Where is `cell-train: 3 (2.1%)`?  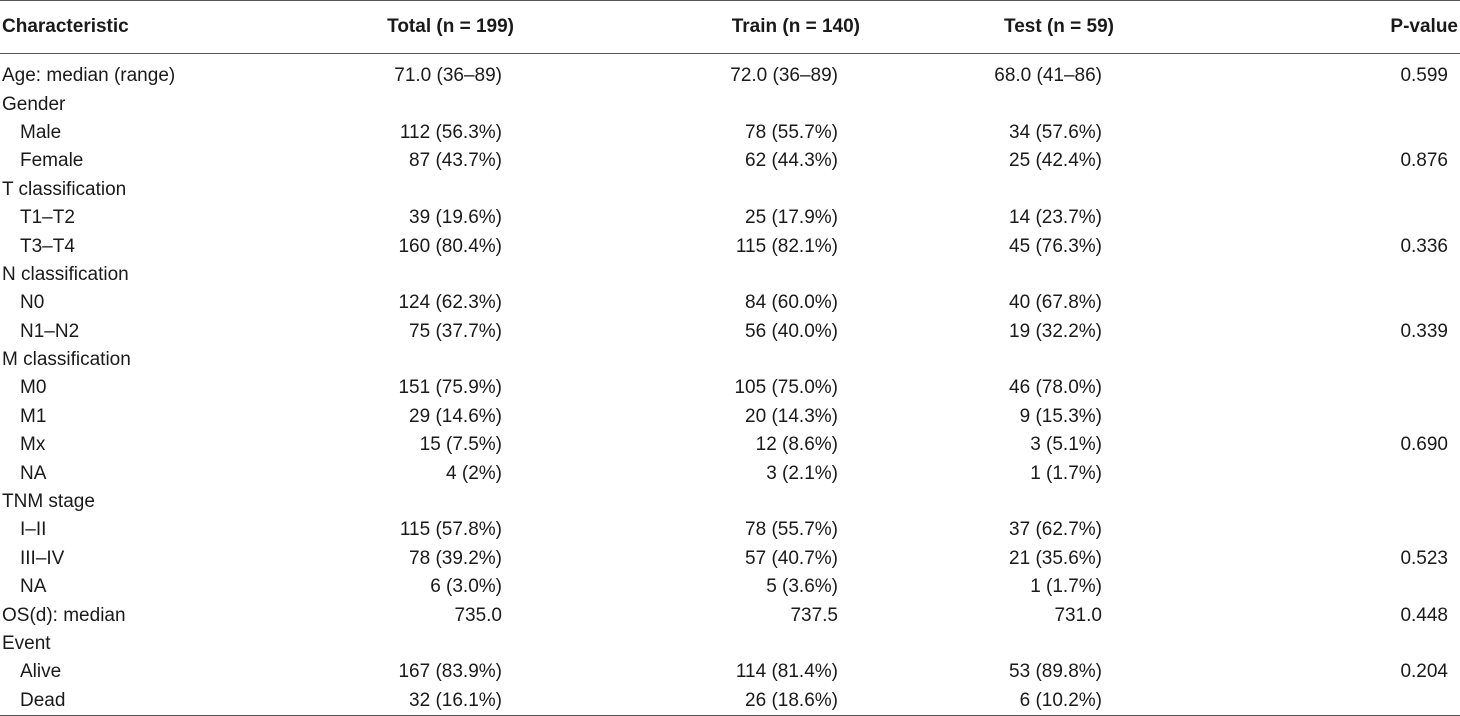
cell-train: 3 (2.1%) is located at coordinates (802, 473).